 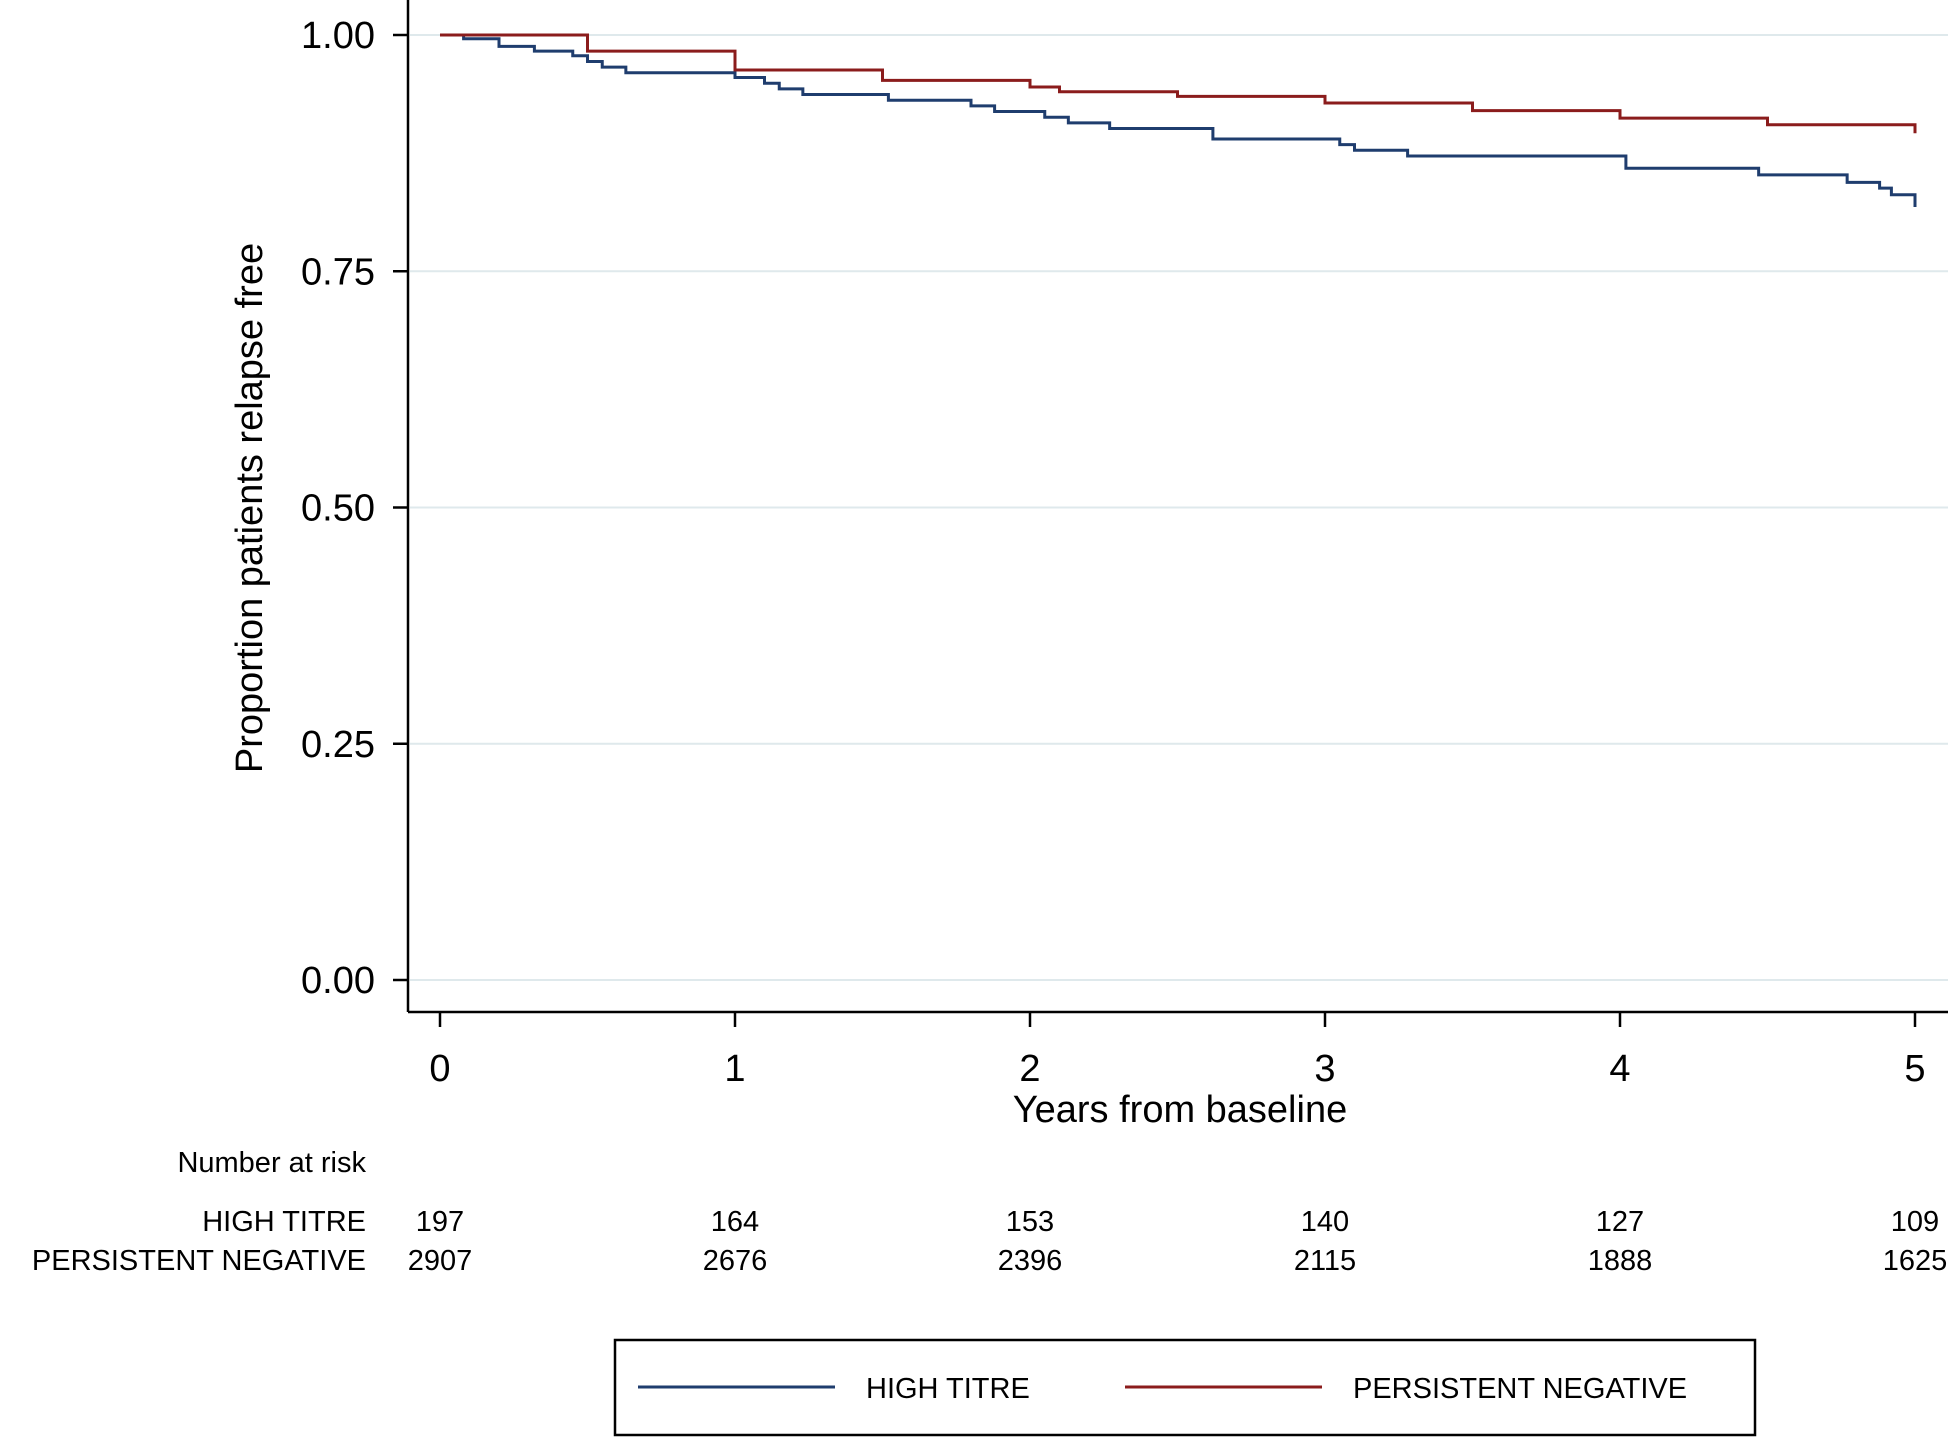 What do you see at coordinates (271, 1163) in the screenshot?
I see `risk-table-title: Number at risk` at bounding box center [271, 1163].